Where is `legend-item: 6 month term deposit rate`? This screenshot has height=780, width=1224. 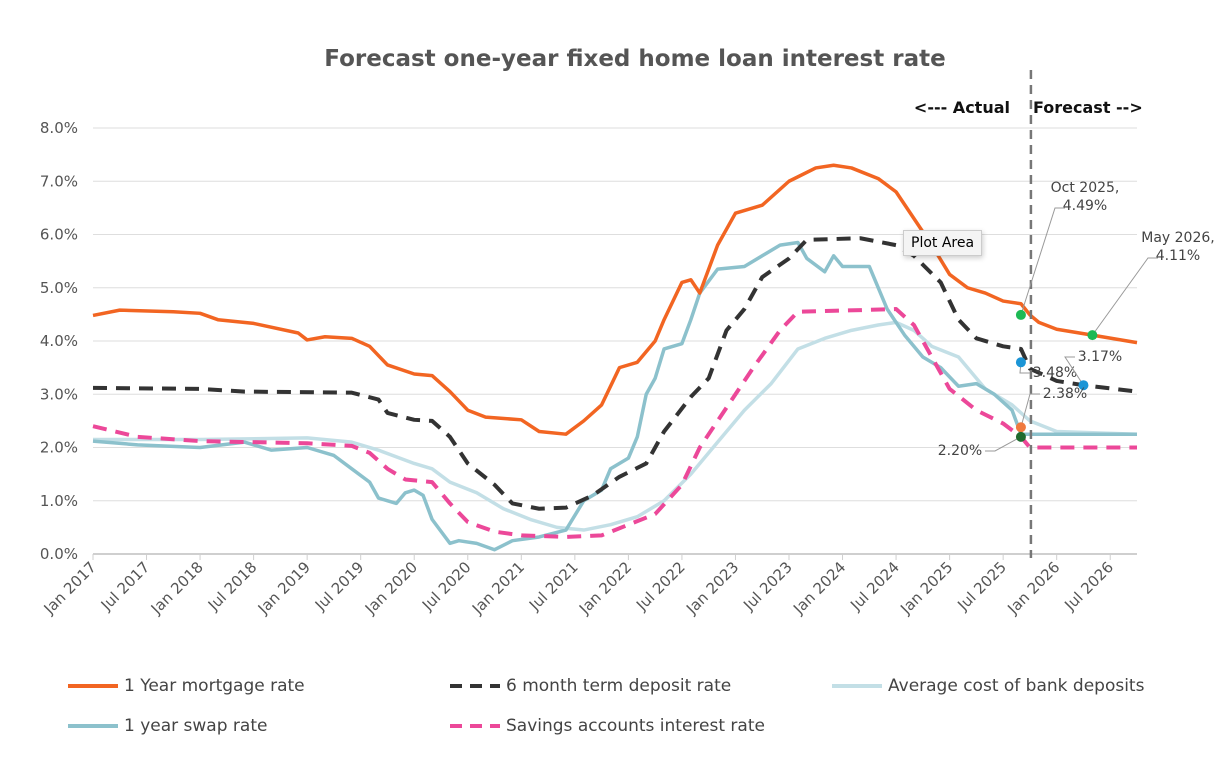
legend-item: 6 month term deposit rate is located at coordinates (590, 686).